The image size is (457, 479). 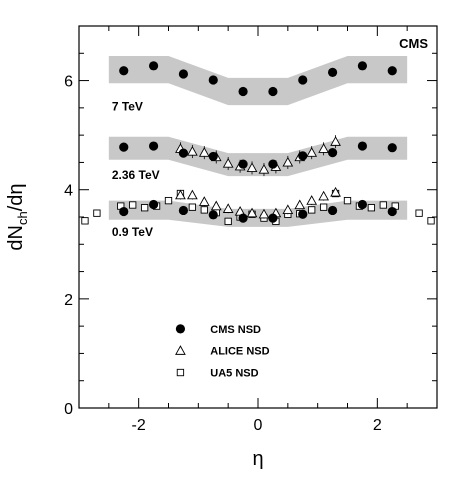 What do you see at coordinates (136, 175) in the screenshot?
I see `energy-label: 2.36 TeV` at bounding box center [136, 175].